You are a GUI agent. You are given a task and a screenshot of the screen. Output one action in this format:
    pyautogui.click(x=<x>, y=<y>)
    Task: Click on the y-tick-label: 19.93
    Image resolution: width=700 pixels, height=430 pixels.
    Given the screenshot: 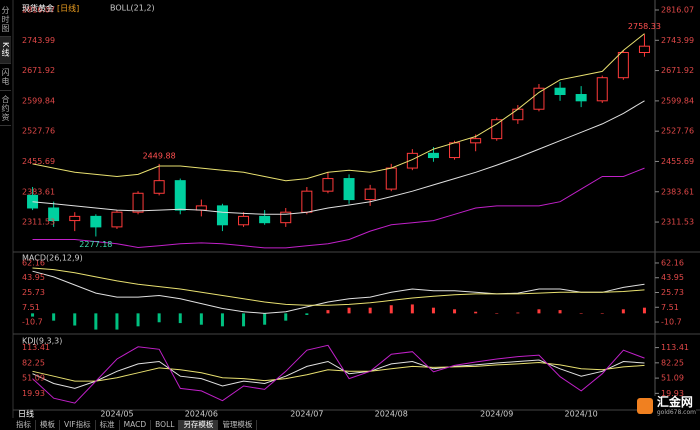 What is the action you would take?
    pyautogui.click(x=33, y=393)
    